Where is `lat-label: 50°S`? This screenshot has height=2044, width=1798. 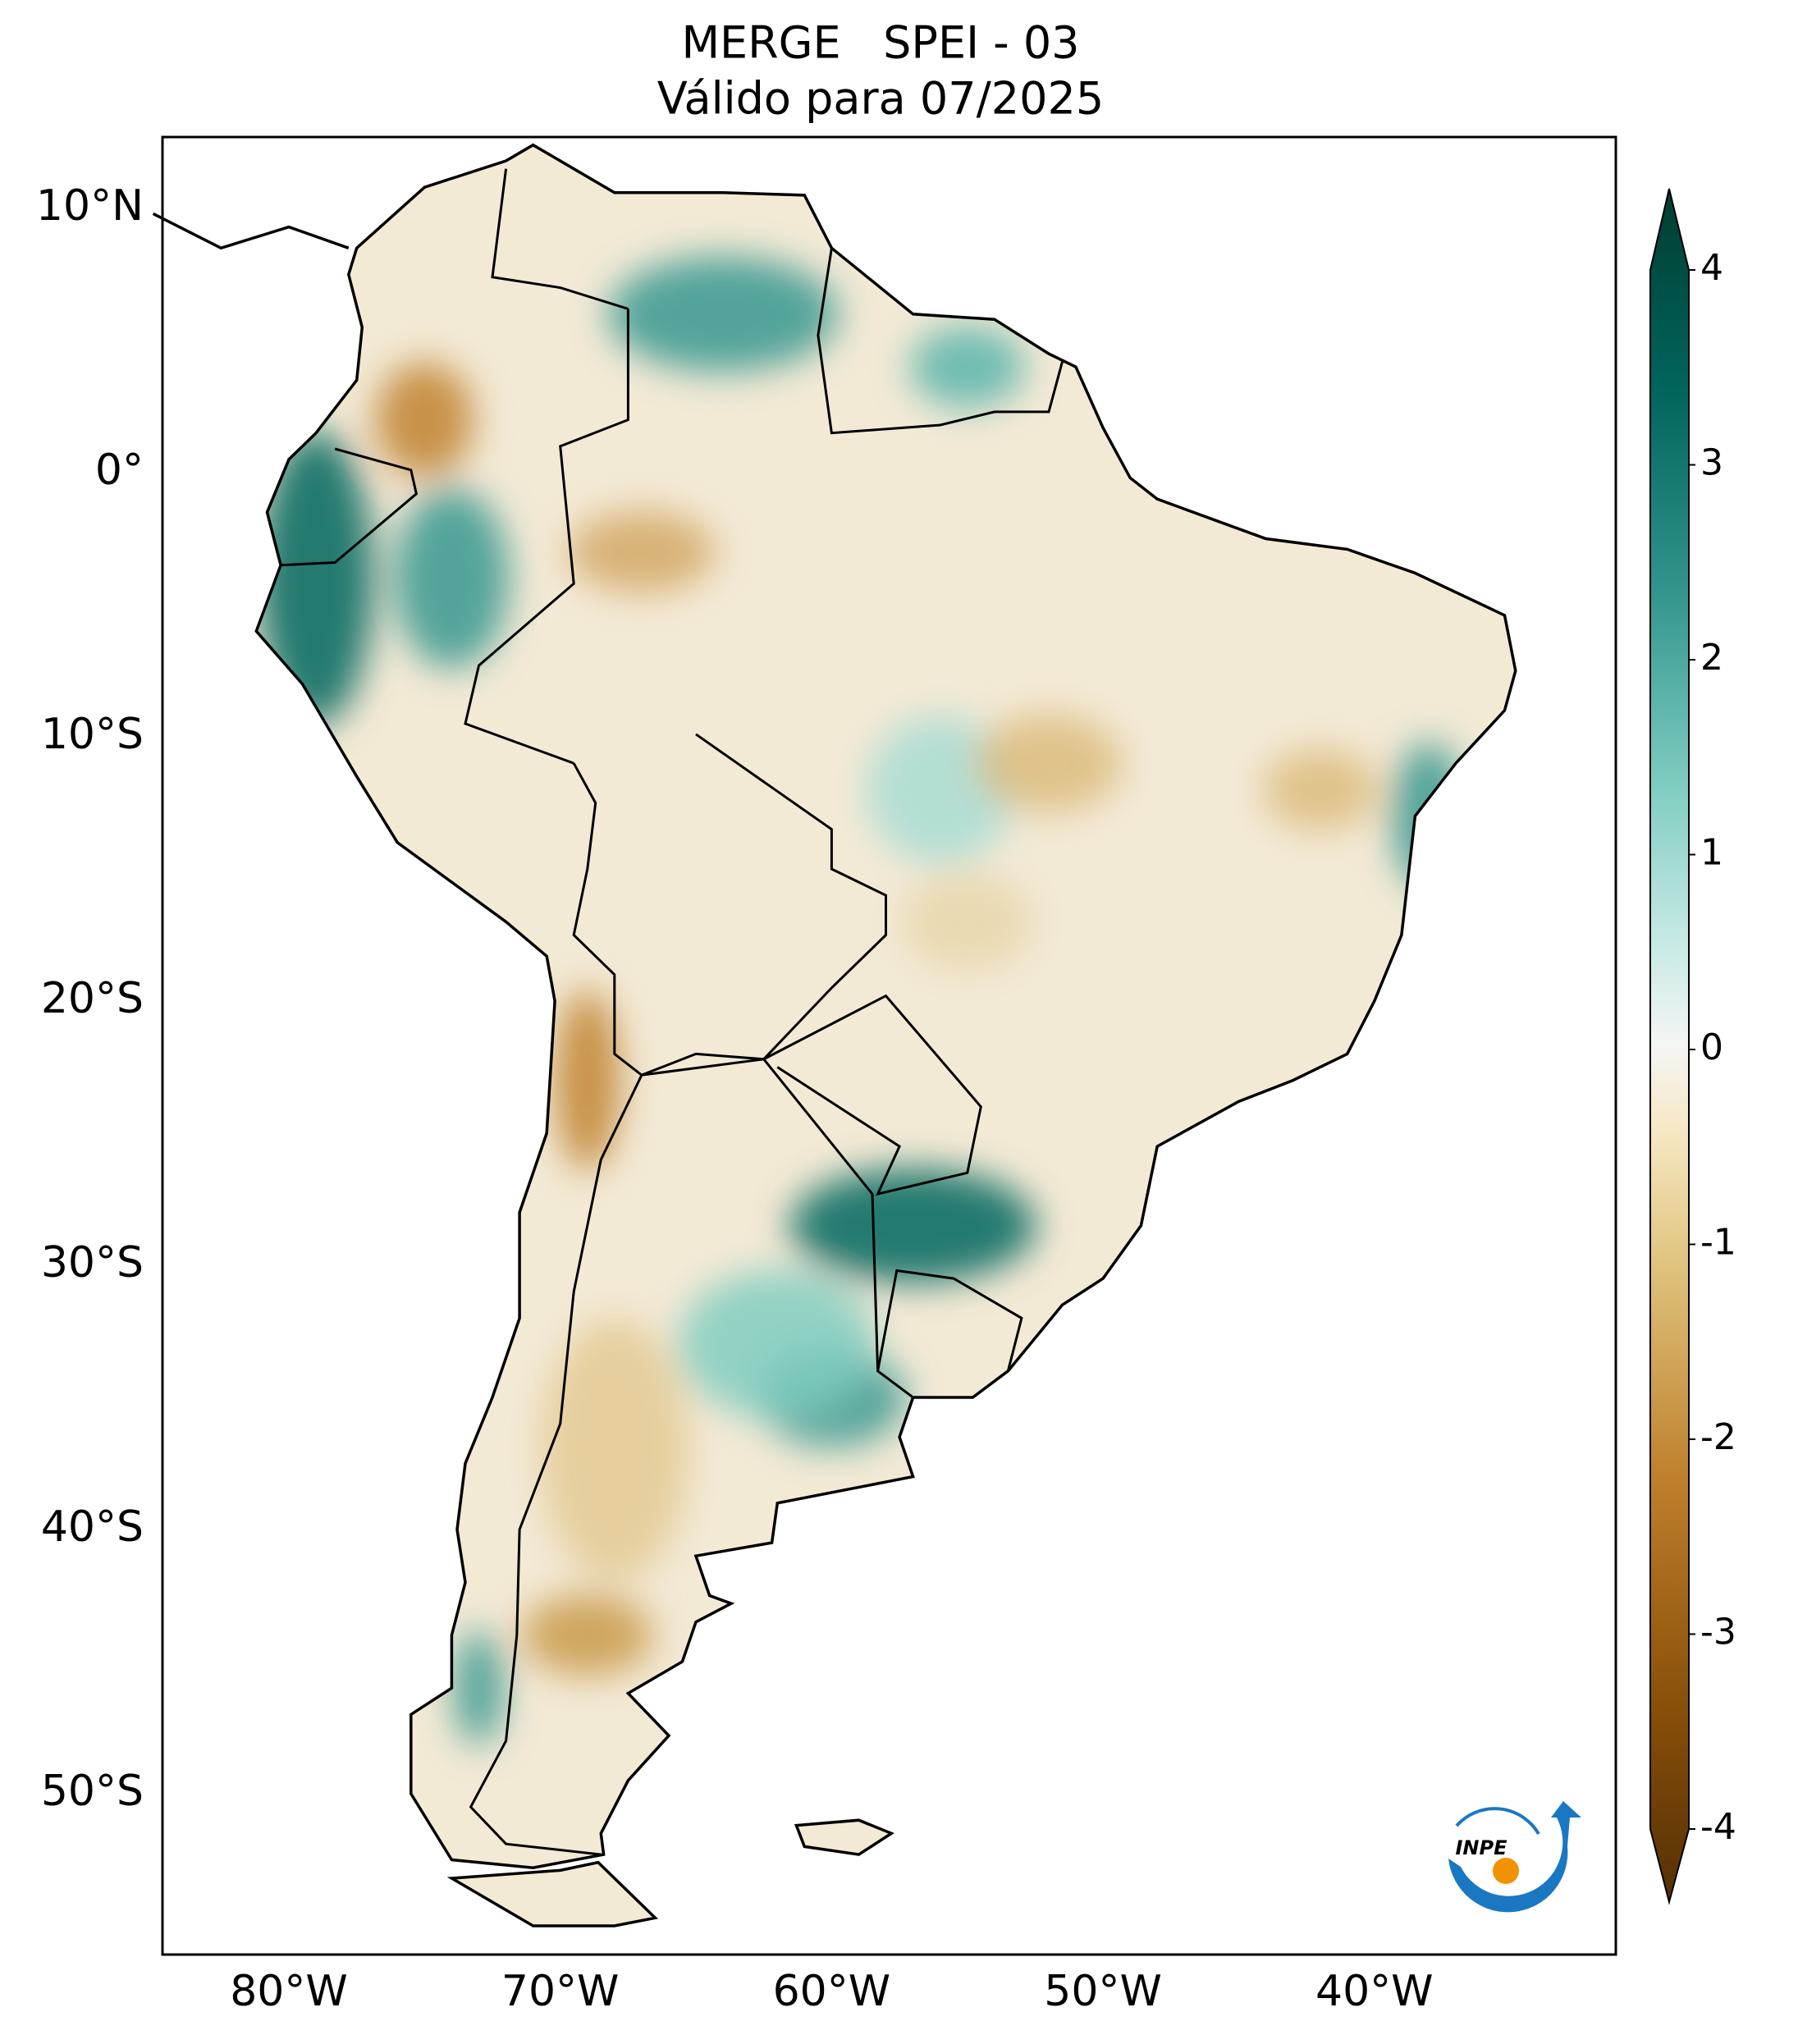
lat-label: 50°S is located at coordinates (92, 1791).